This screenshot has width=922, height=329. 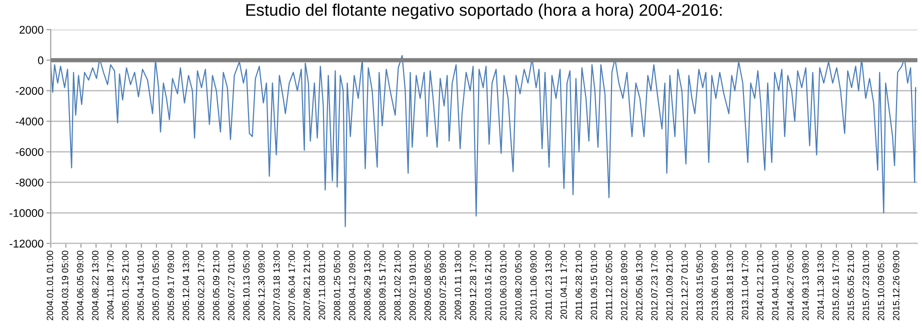 I want to click on x-tick-label: 2005.07.01 05:00, so click(x=155, y=285).